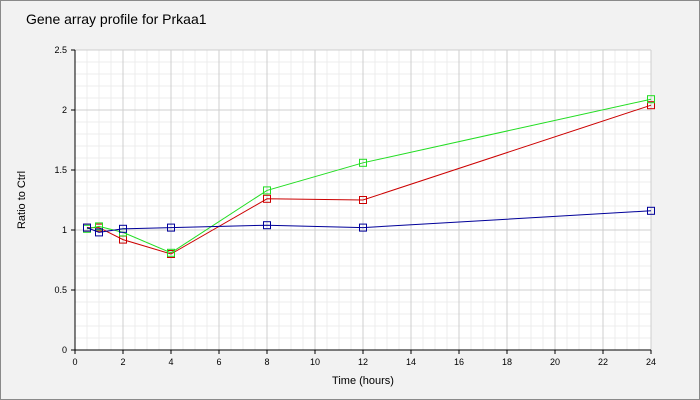 The width and height of the screenshot is (700, 400). What do you see at coordinates (64, 350) in the screenshot?
I see `y-tick-label: 0` at bounding box center [64, 350].